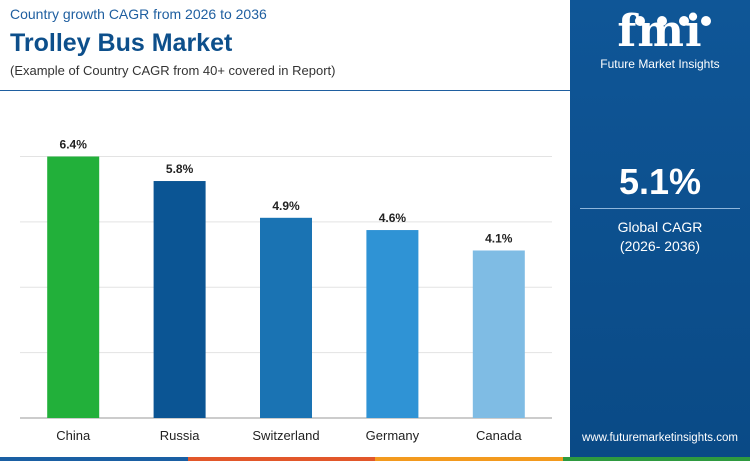 This screenshot has height=461, width=750. What do you see at coordinates (660, 227) in the screenshot?
I see `global-cagr-label: Global CAGR` at bounding box center [660, 227].